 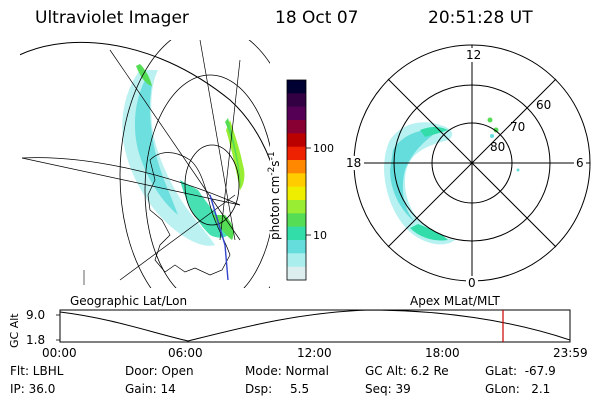 I want to click on aurora-emission-right, so click(x=452, y=181).